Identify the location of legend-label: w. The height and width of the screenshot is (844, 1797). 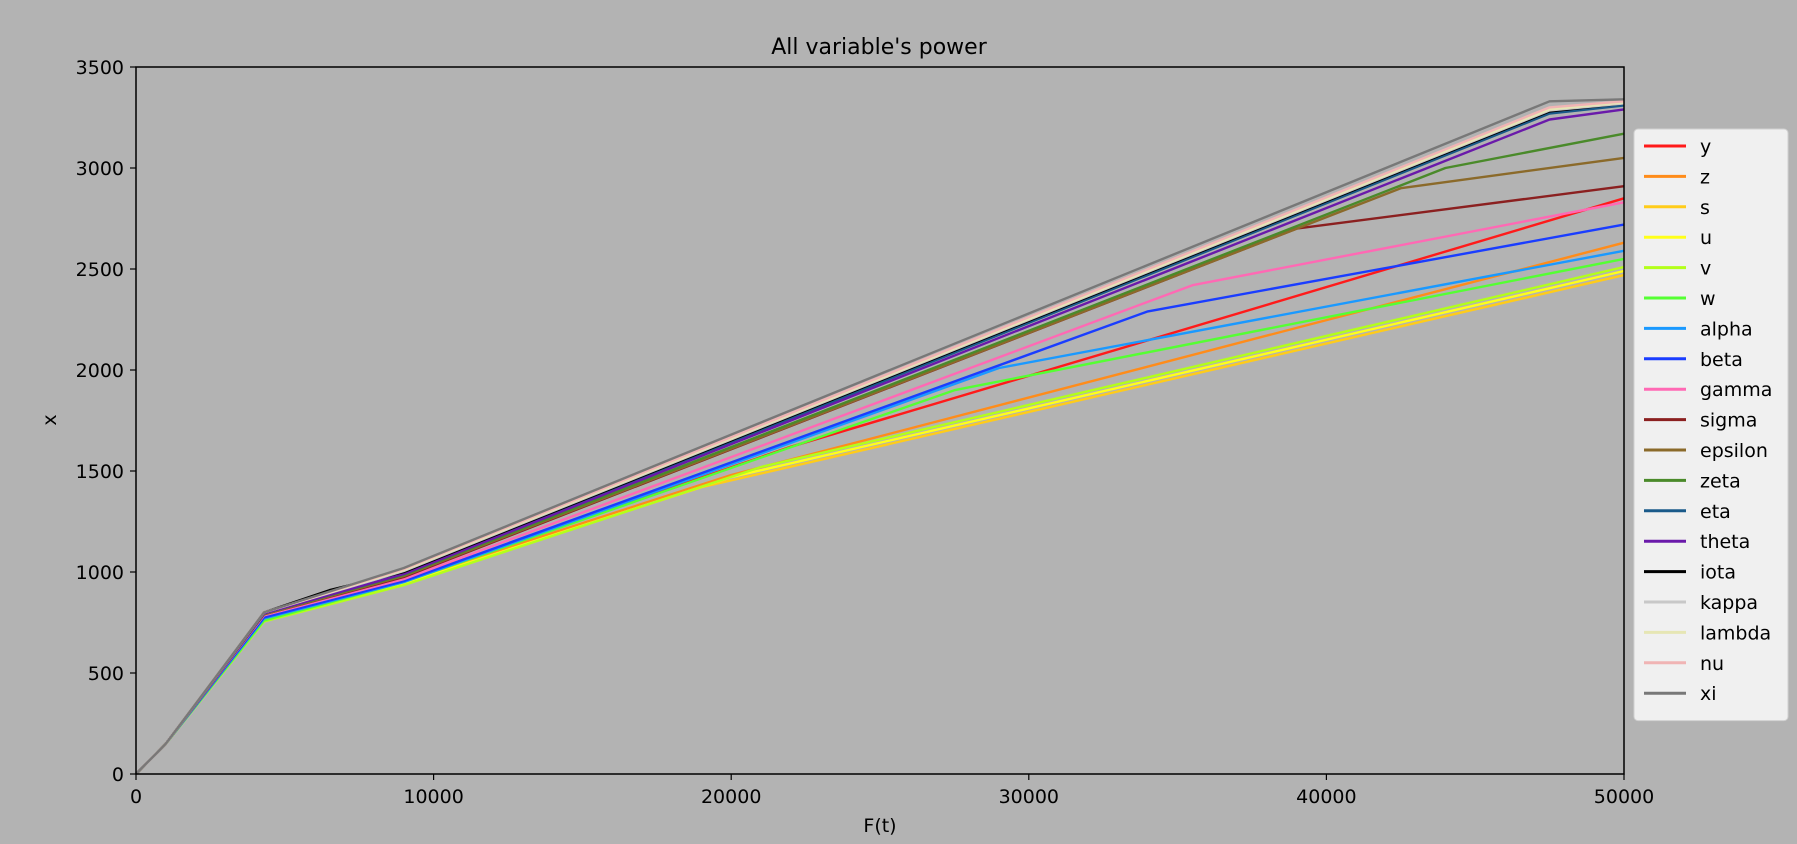
(1708, 299).